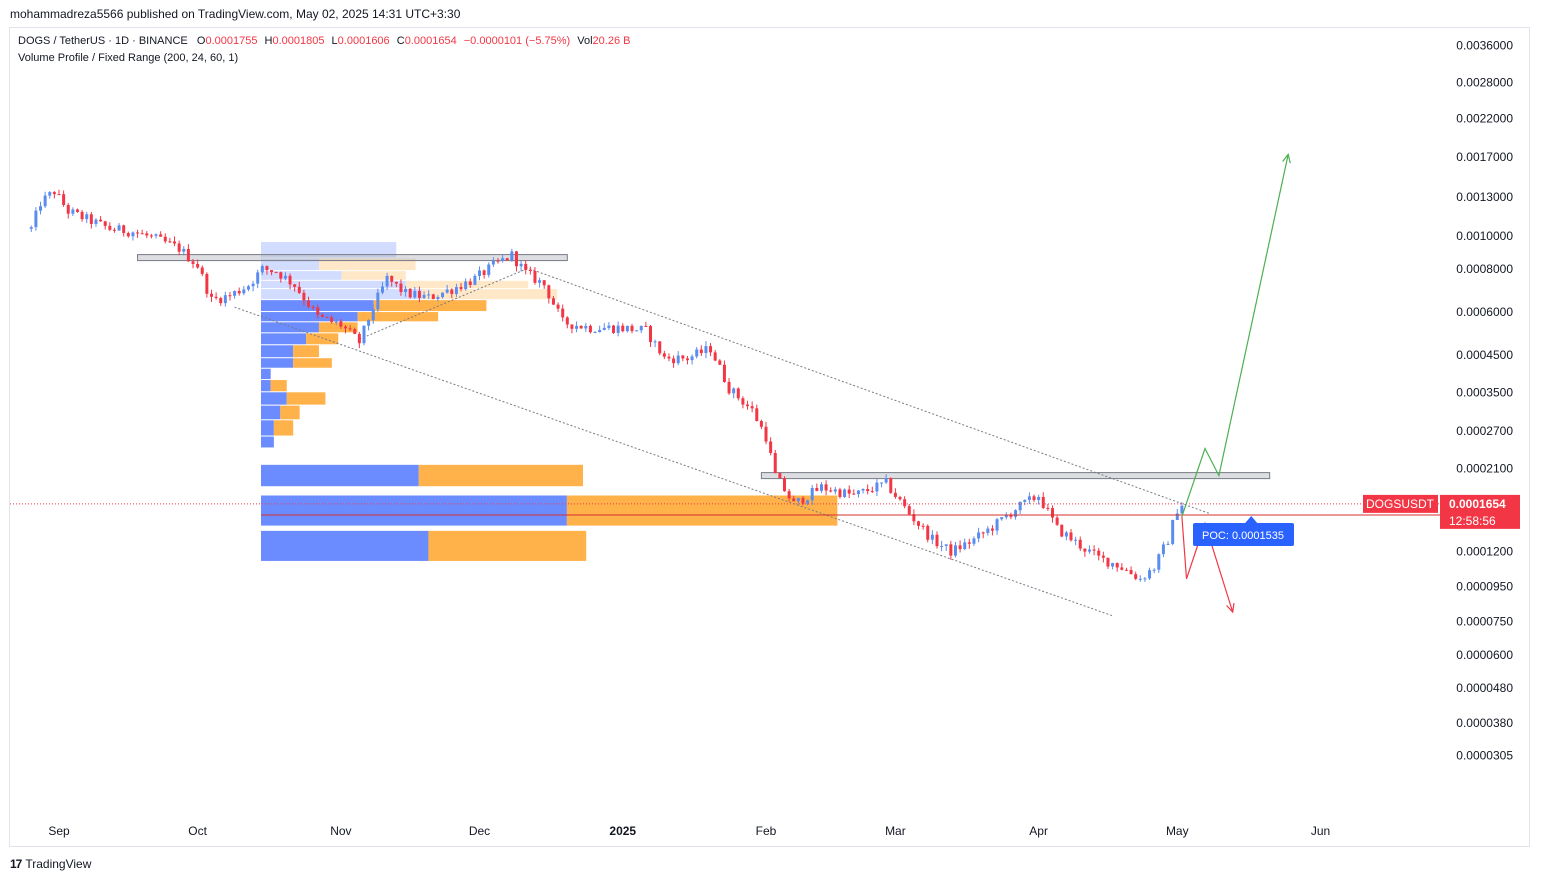  I want to click on y-tick-label: 0.0022000, so click(1484, 119).